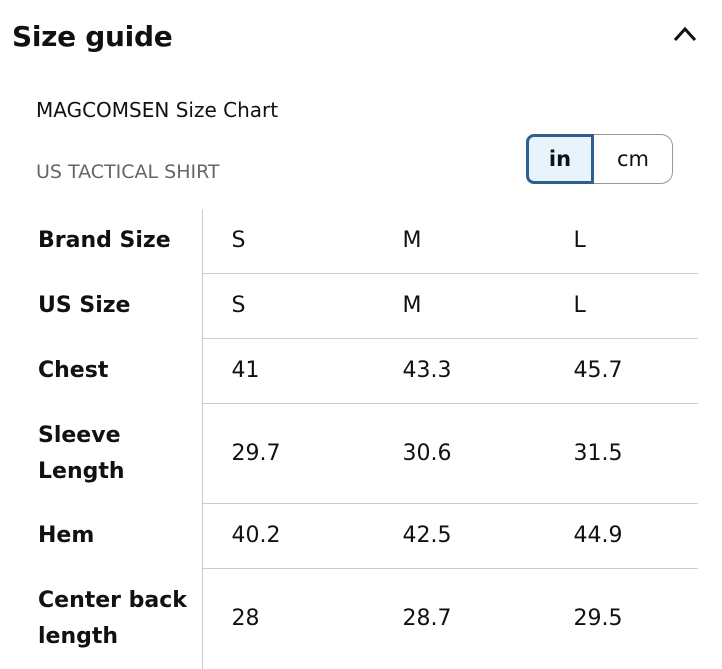  I want to click on row-label: Brand Size, so click(120, 241).